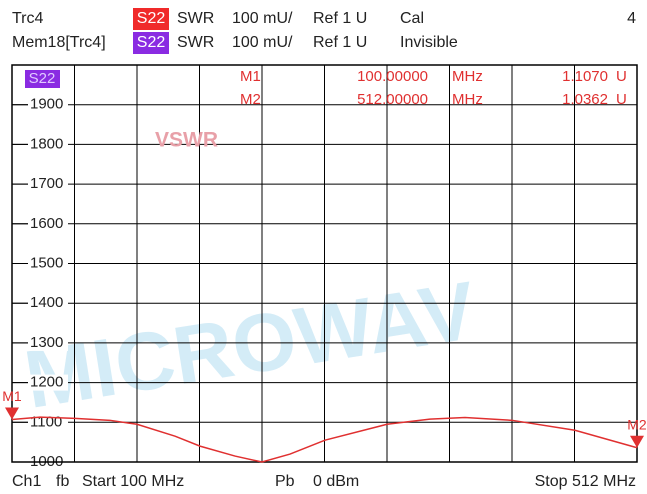 This screenshot has height=494, width=647. Describe the element at coordinates (26, 481) in the screenshot. I see `footer-channel: Ch1` at that location.